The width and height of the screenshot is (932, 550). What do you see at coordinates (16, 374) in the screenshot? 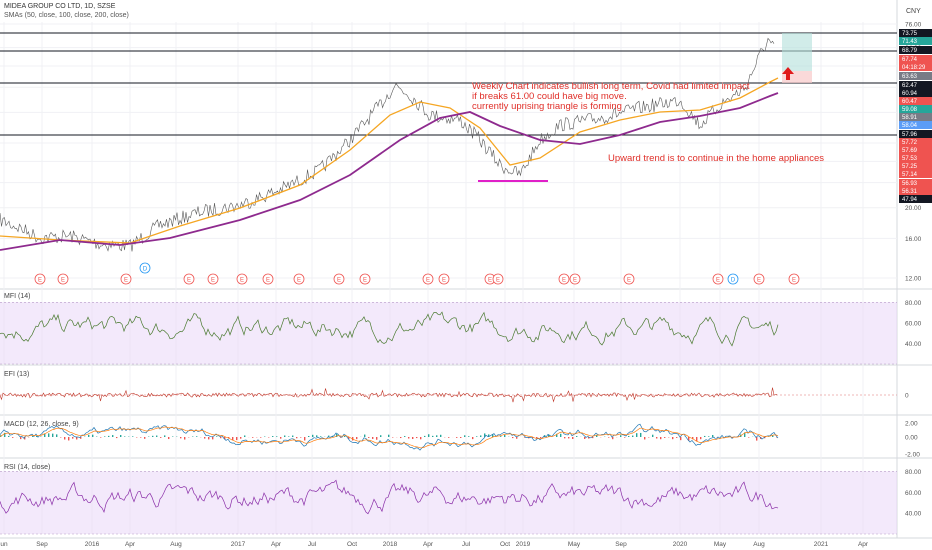
I see `efi-title: EFI (13)` at bounding box center [16, 374].